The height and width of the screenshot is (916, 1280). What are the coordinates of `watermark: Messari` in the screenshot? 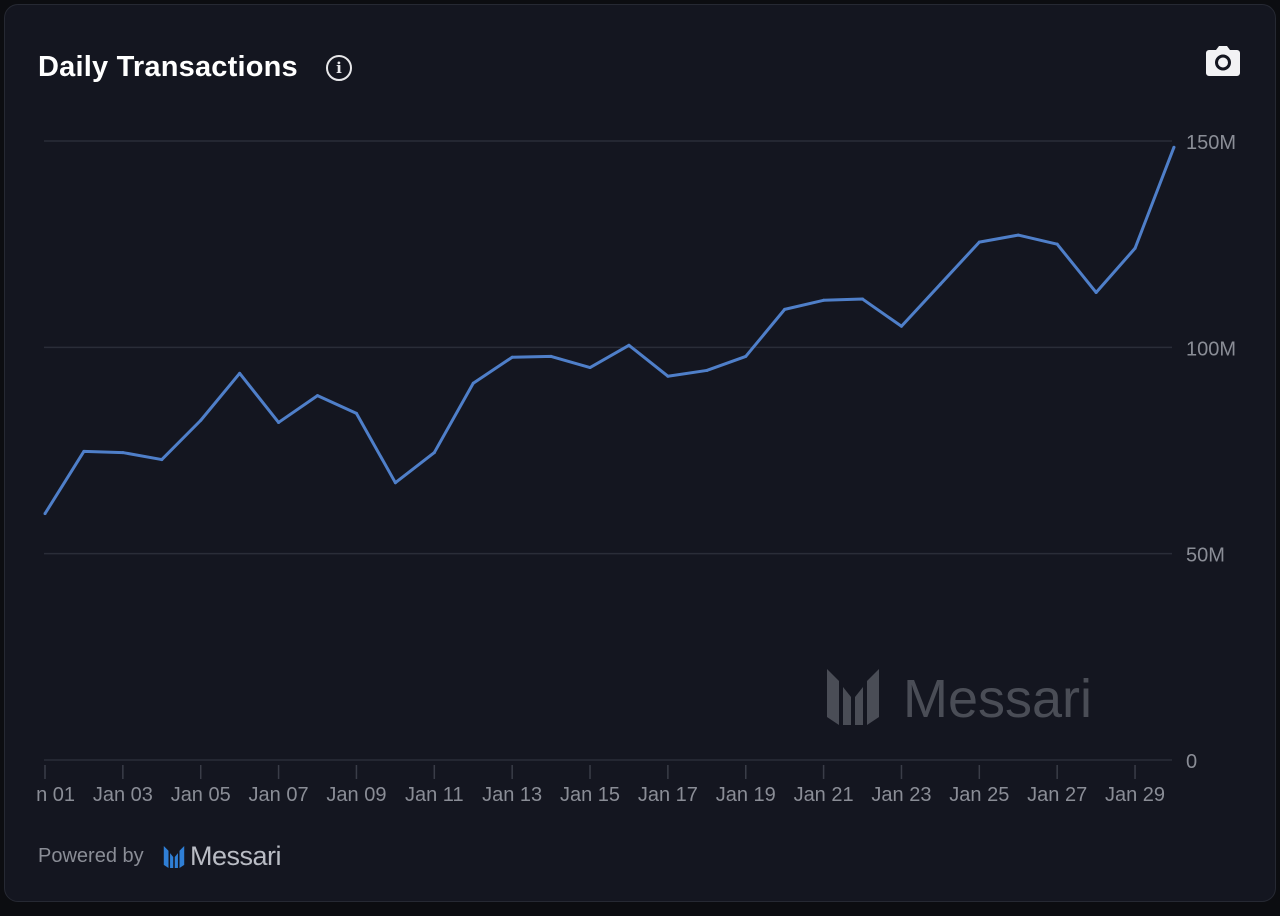 It's located at (959, 699).